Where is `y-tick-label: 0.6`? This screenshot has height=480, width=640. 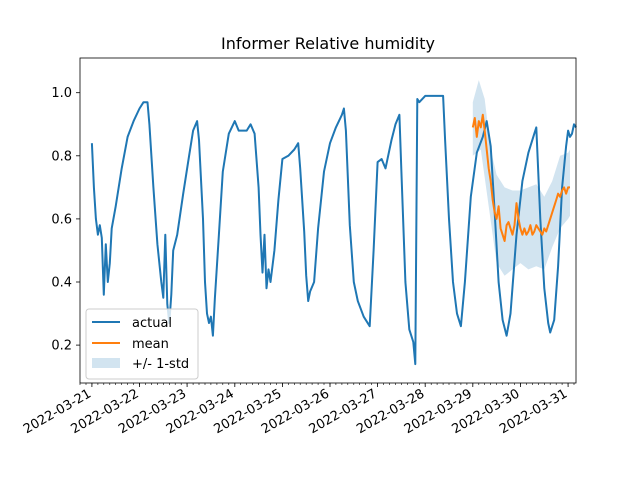 y-tick-label: 0.6 is located at coordinates (61, 219).